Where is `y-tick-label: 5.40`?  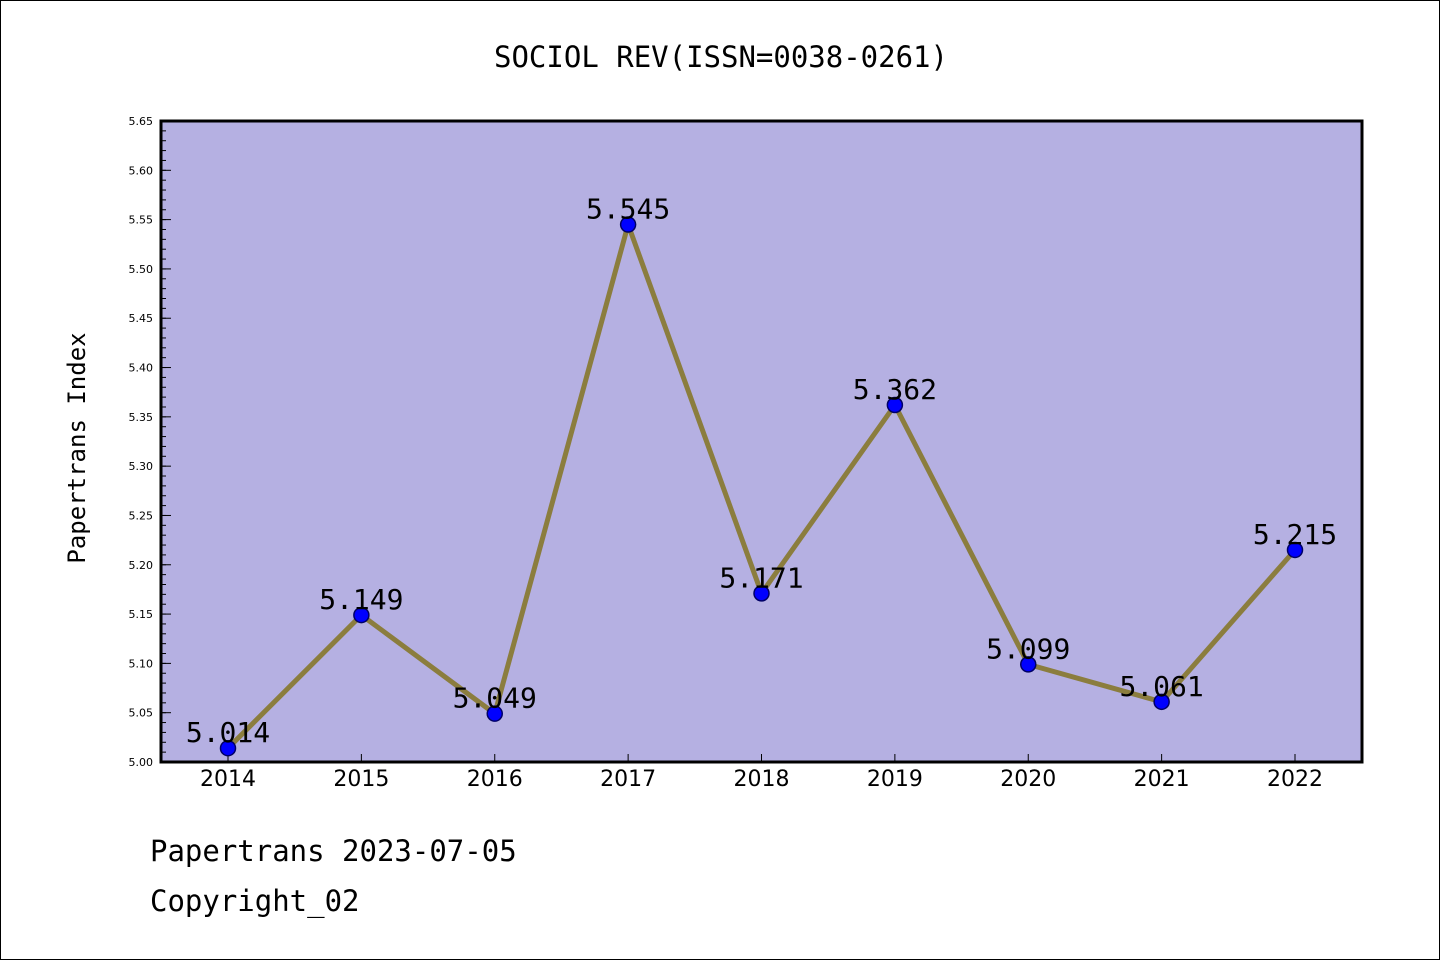 y-tick-label: 5.40 is located at coordinates (141, 368).